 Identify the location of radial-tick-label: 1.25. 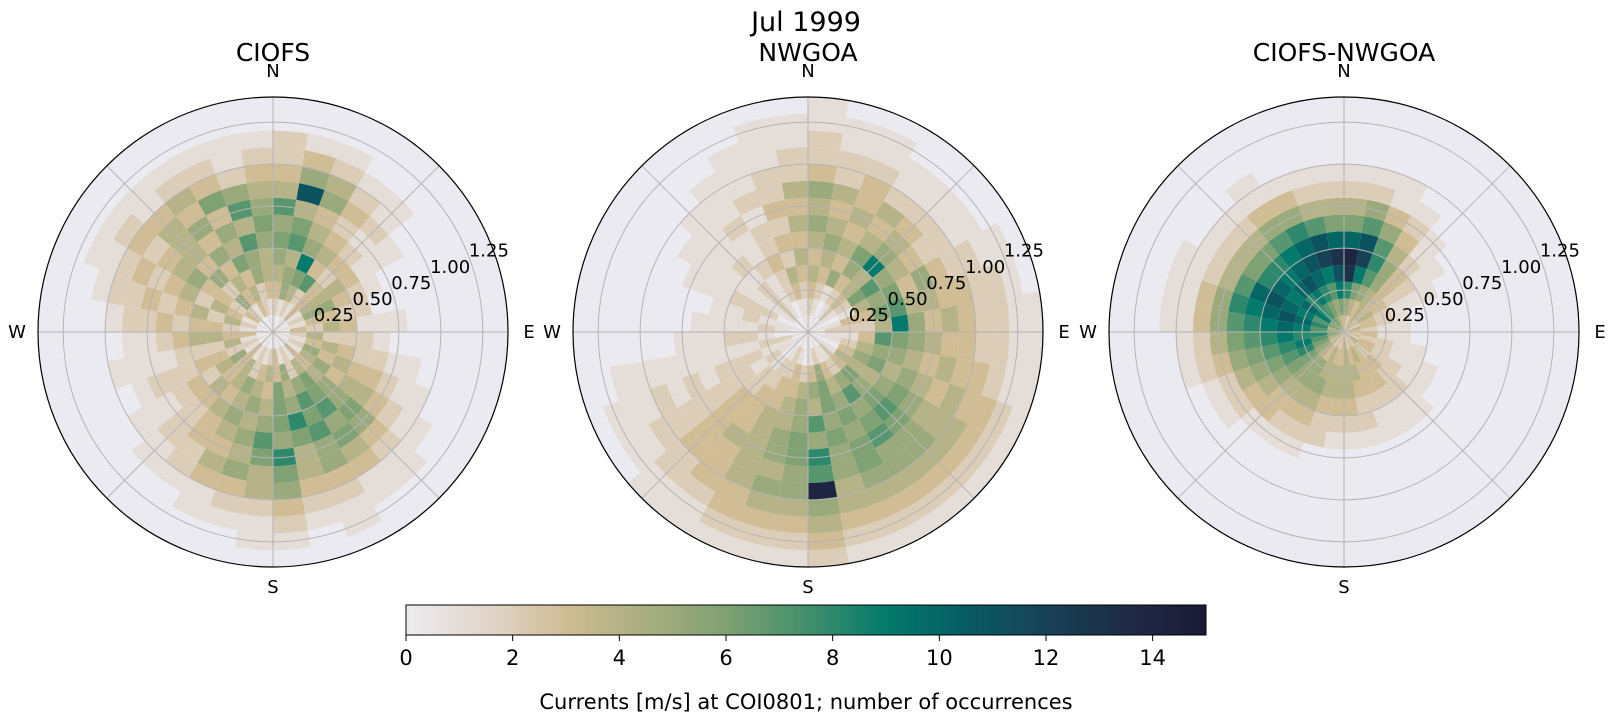
(1024, 251).